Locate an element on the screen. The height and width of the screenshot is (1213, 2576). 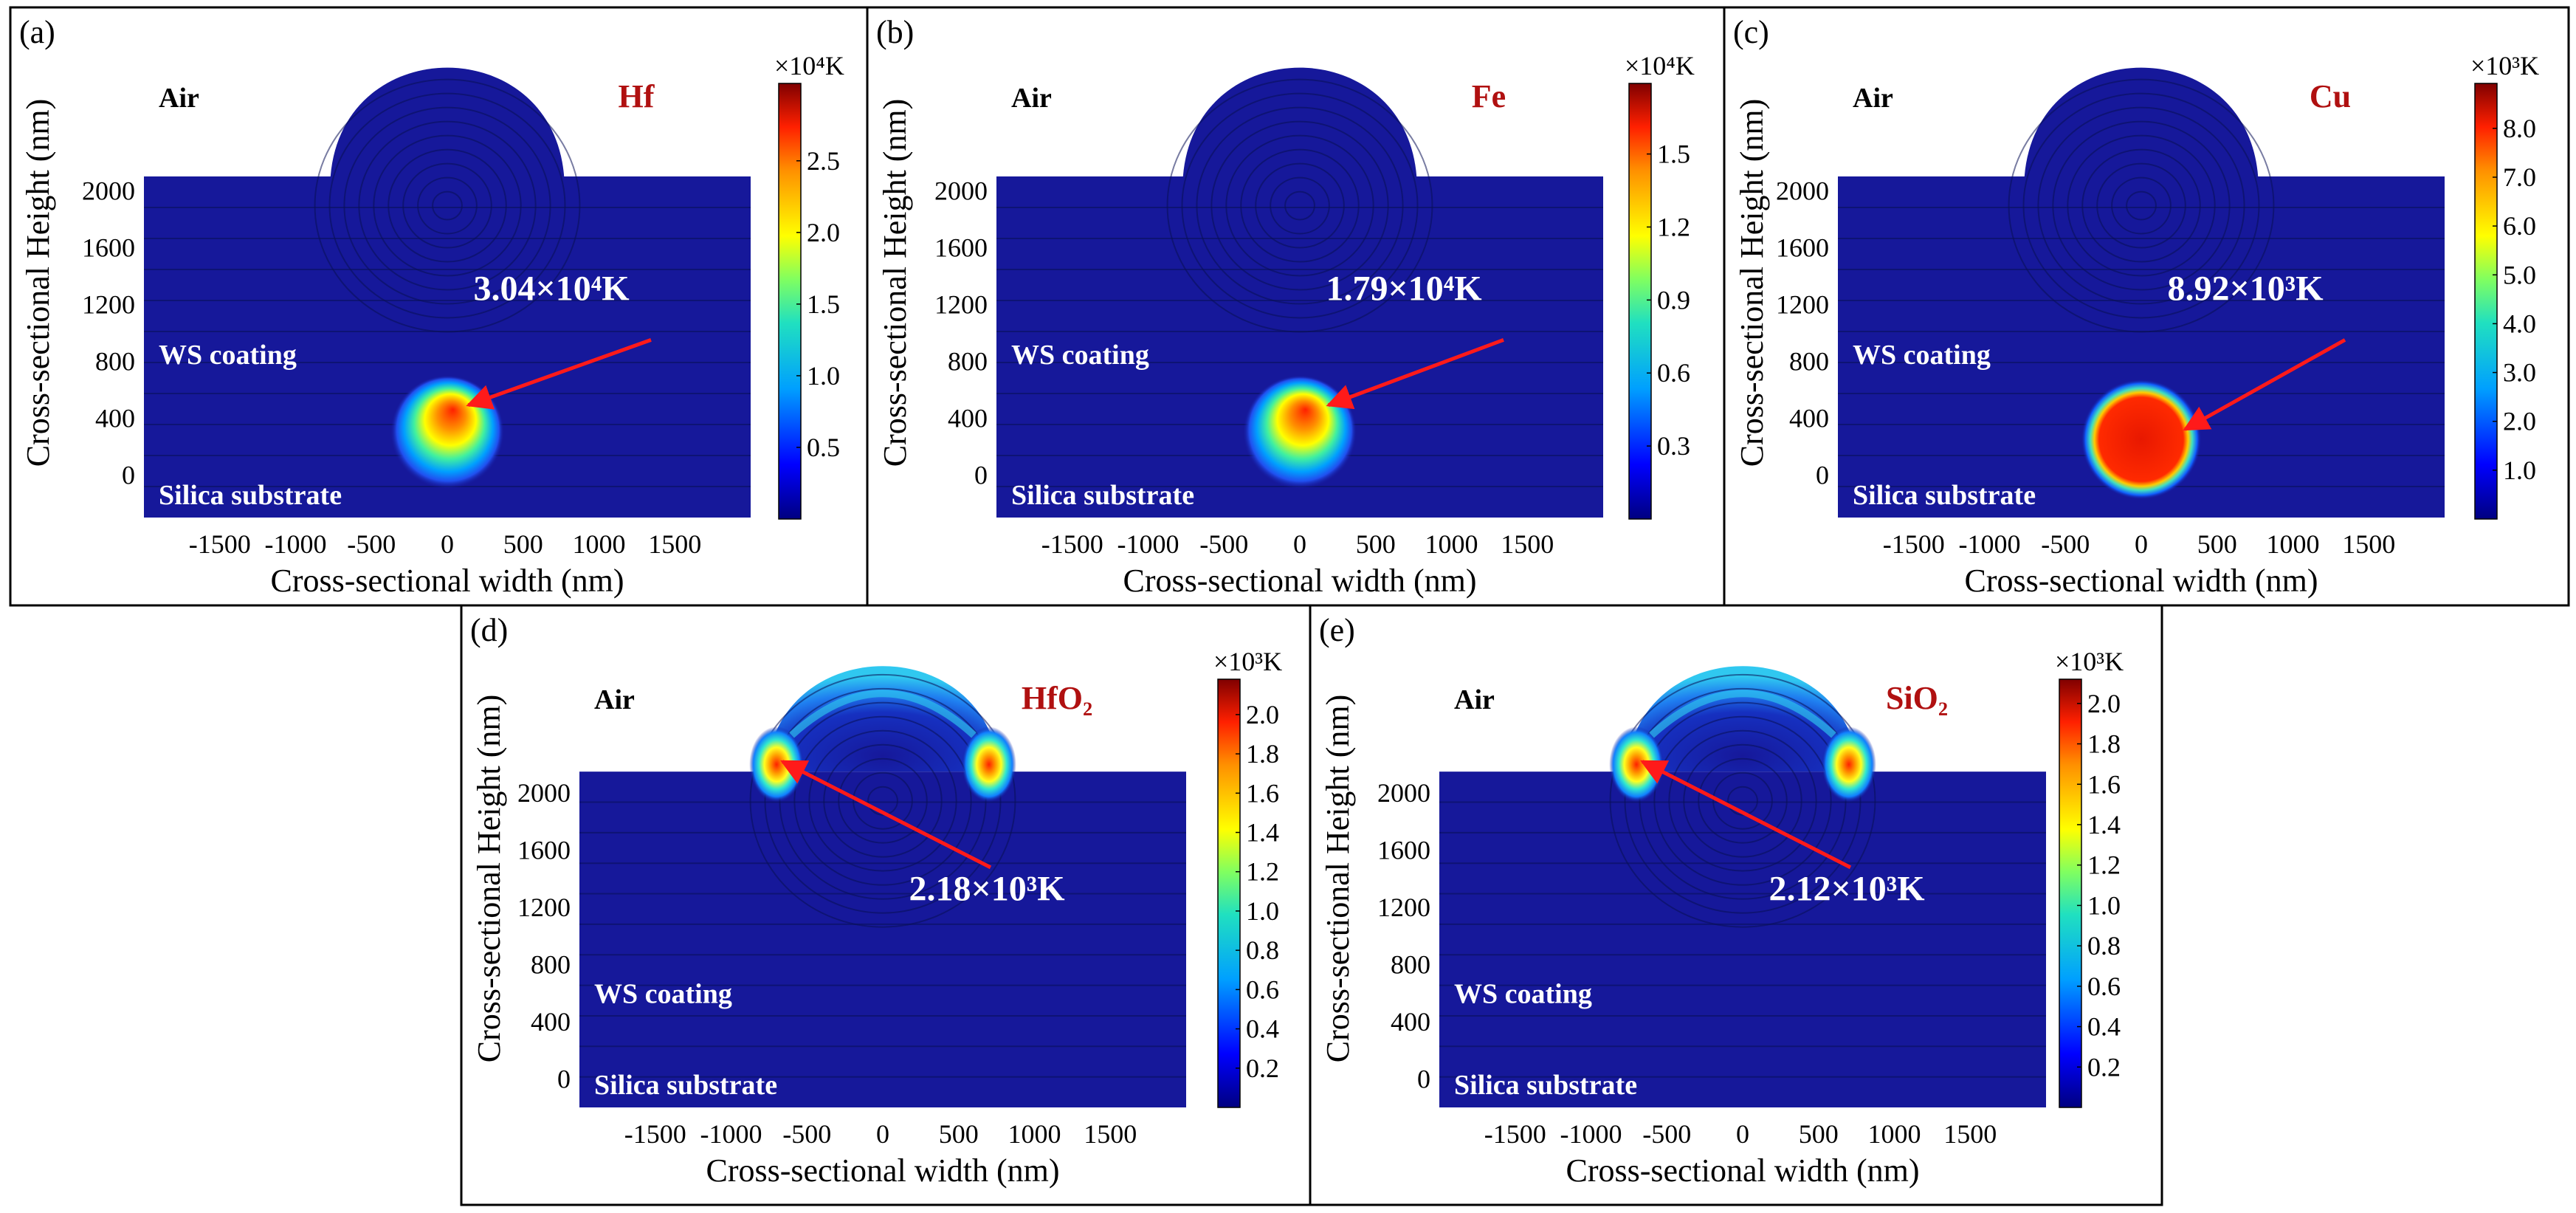
colorbar-tick-label: 0.4 is located at coordinates (1262, 1029).